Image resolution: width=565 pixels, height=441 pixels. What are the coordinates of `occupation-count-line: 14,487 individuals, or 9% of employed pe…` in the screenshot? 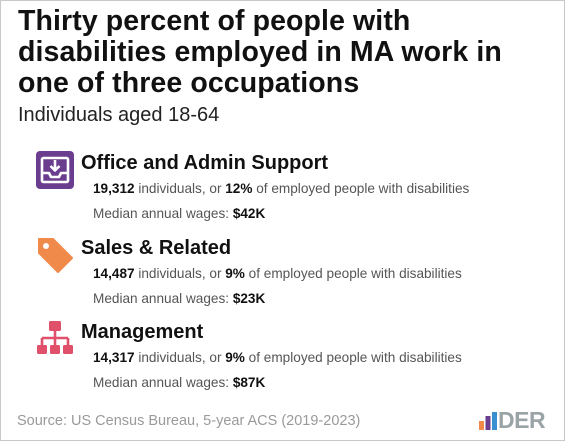 It's located at (277, 273).